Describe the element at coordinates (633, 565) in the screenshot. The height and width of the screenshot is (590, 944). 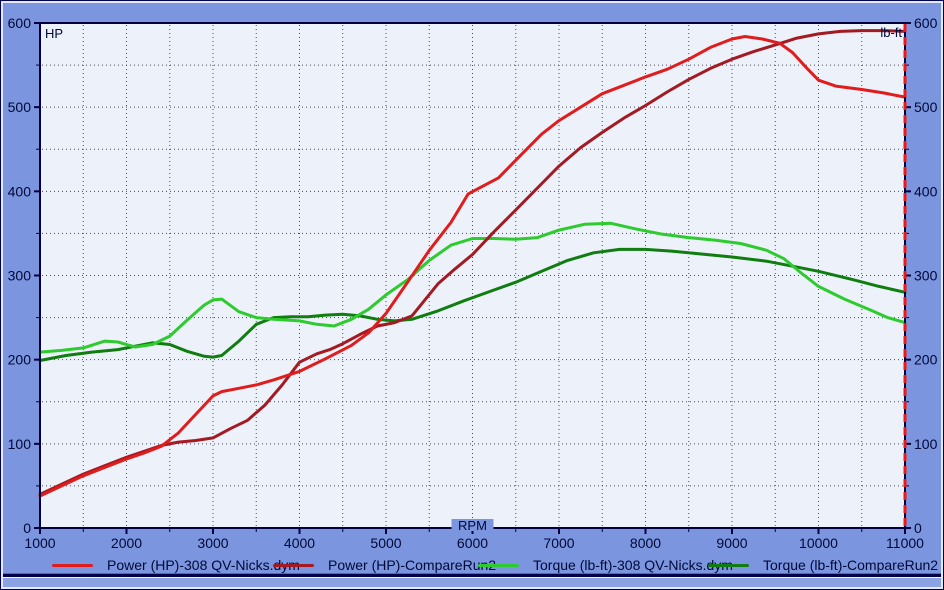
I see `legend-label-torque-nicks: Torque (lb-ft)-308 QV-Nicks.dym` at that location.